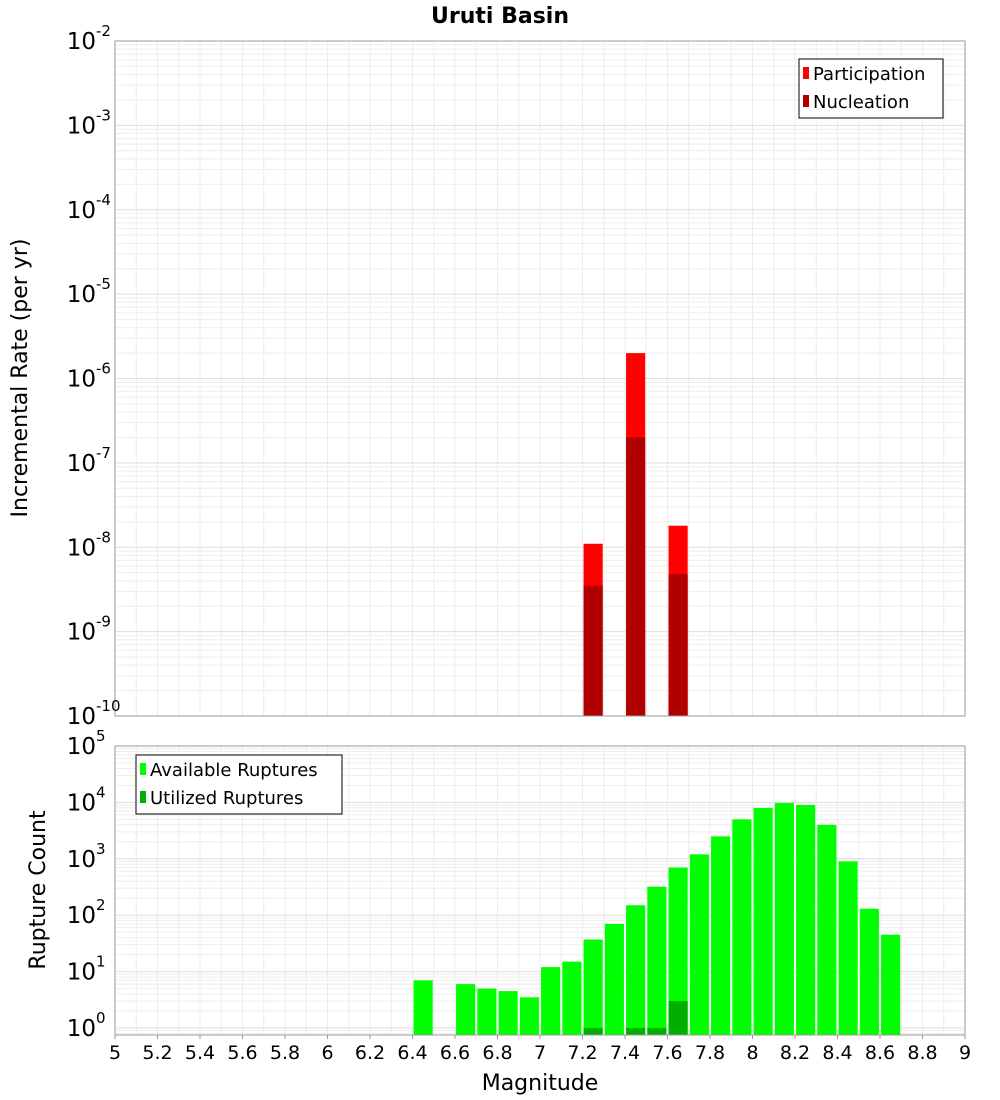 The width and height of the screenshot is (1000, 1100). Describe the element at coordinates (103, 115) in the screenshot. I see `top-ytick-exponent: -3` at that location.